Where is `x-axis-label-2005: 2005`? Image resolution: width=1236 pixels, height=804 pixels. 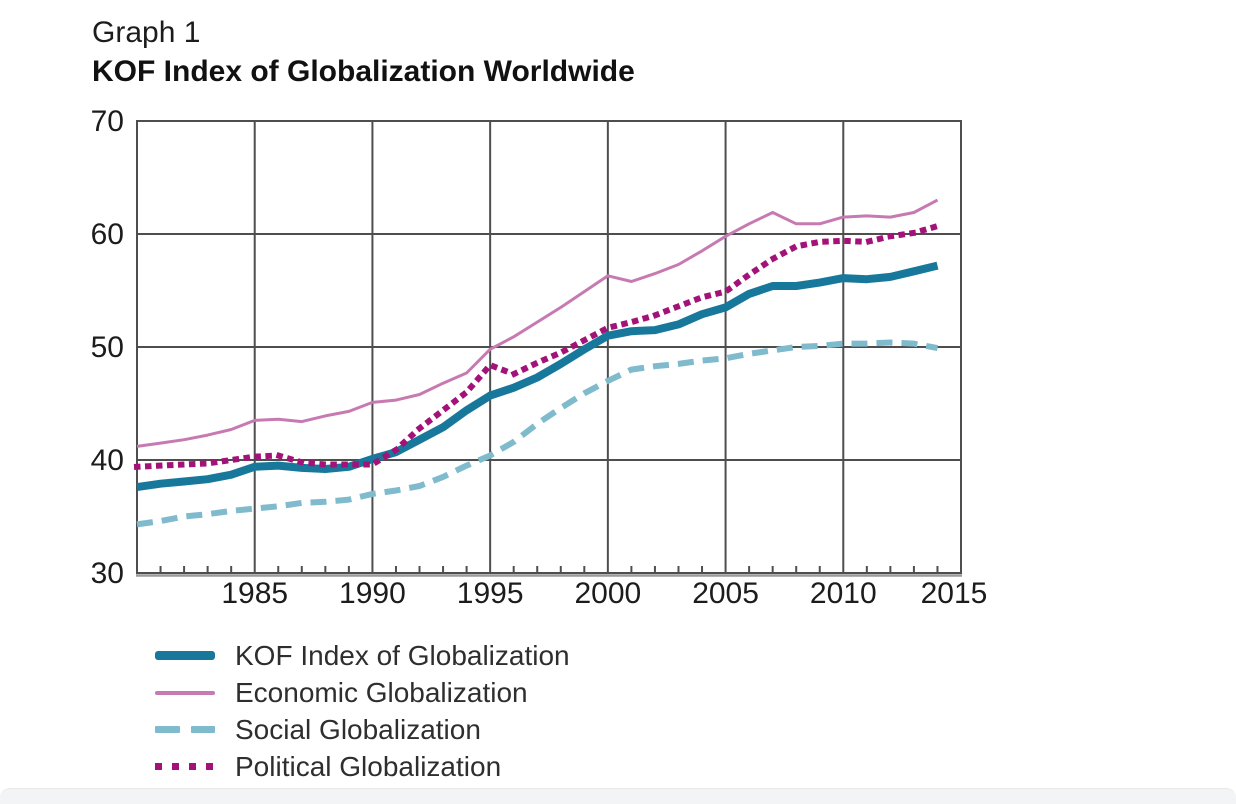
x-axis-label-2005: 2005 is located at coordinates (725, 593).